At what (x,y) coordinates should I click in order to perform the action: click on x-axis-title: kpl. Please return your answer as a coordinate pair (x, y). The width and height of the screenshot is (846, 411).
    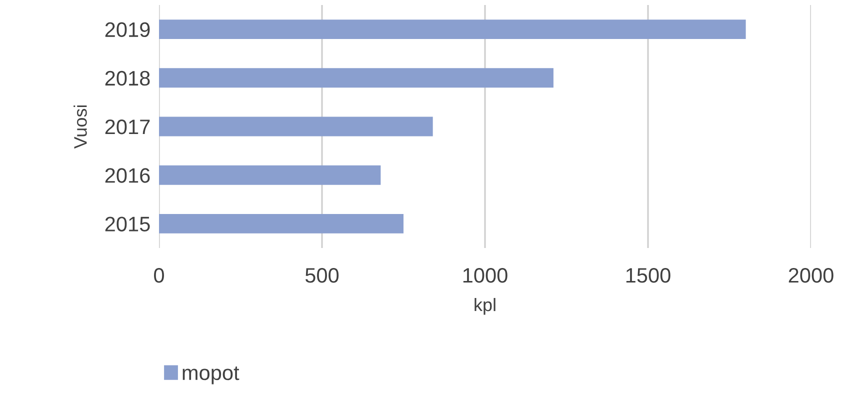
    Looking at the image, I should click on (485, 306).